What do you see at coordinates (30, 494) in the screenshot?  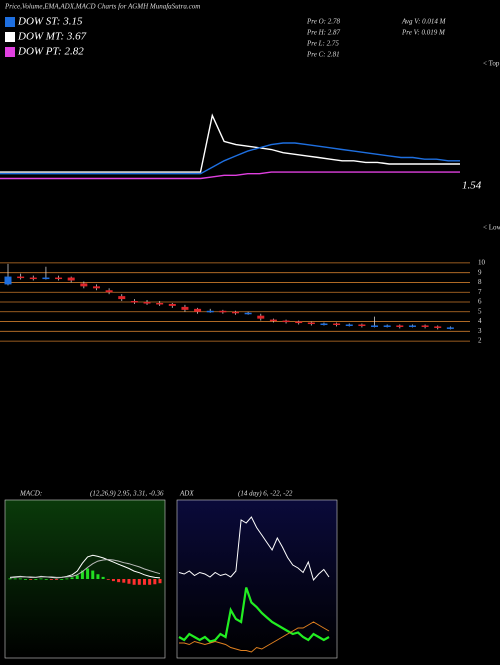 I see `panel-title: MACD:` at bounding box center [30, 494].